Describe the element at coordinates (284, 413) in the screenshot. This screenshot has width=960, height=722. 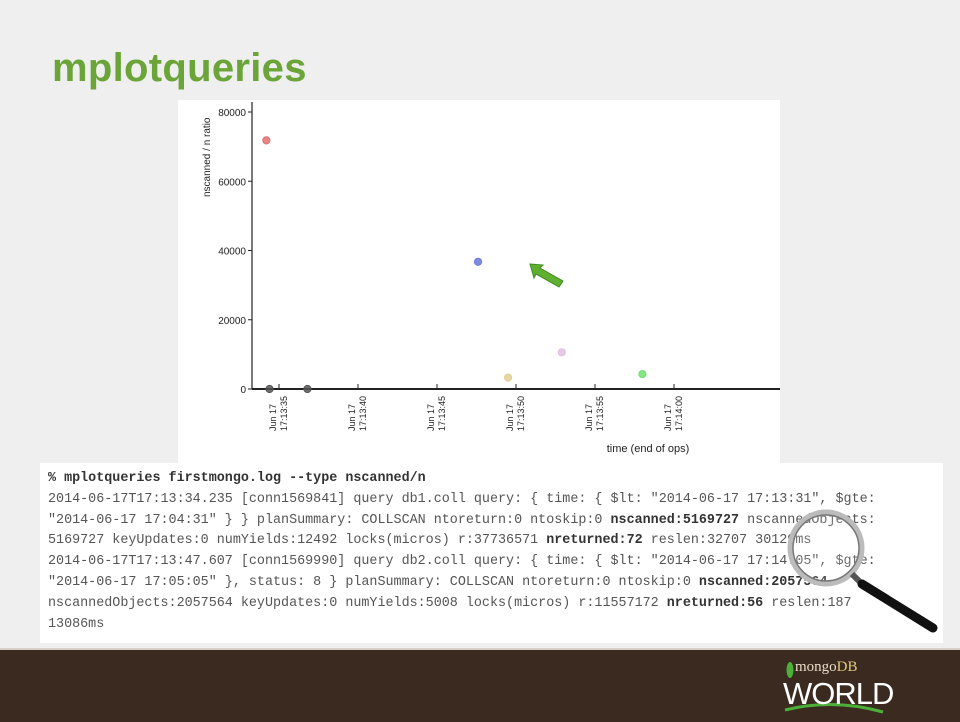
I see `x-tick-label: 17:13:35` at that location.